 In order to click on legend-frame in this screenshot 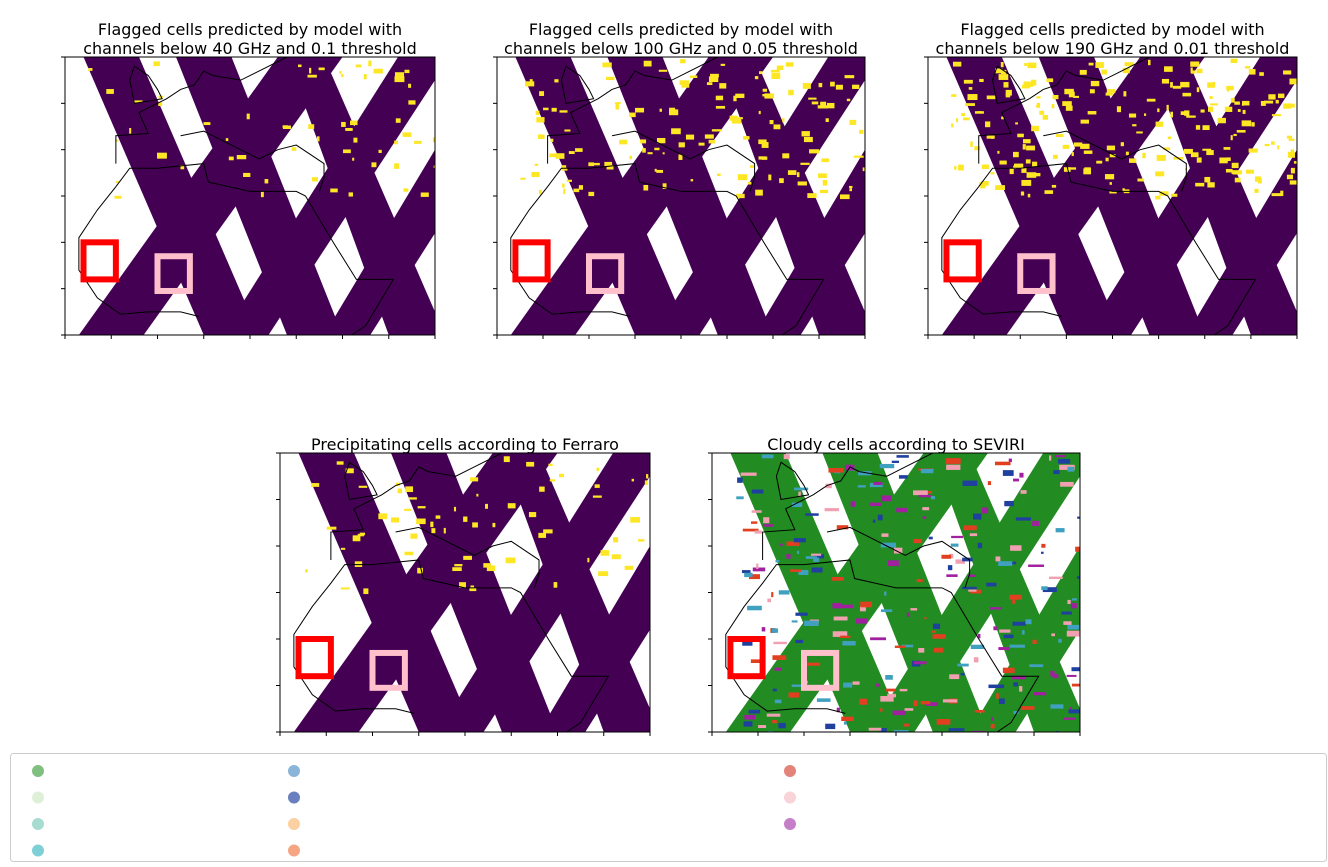, I will do `click(668, 807)`.